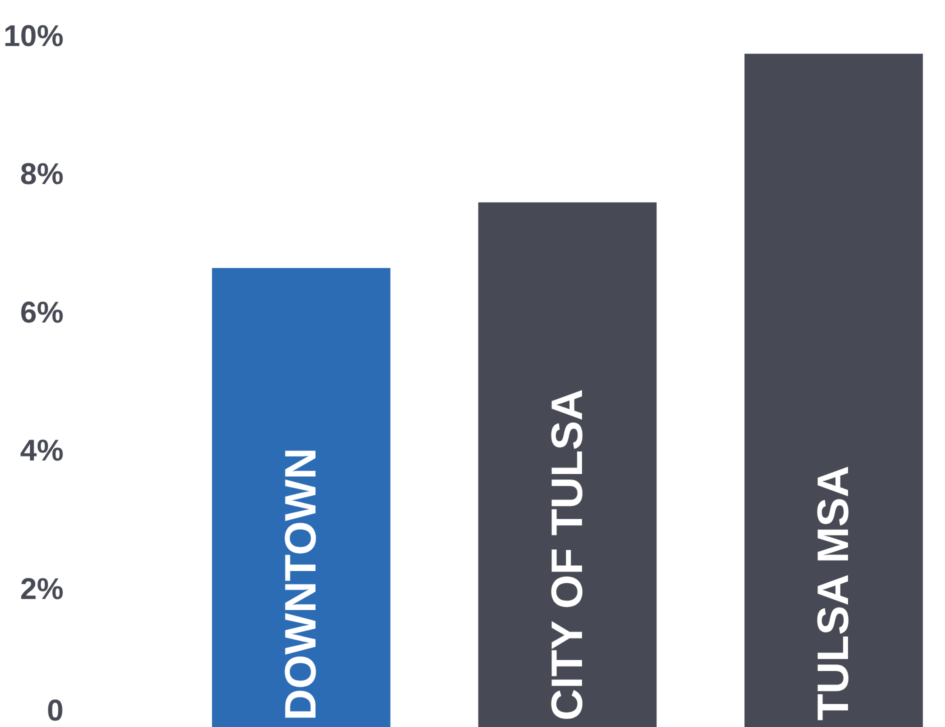  What do you see at coordinates (301, 584) in the screenshot?
I see `x-tick-label: DOWNTOWN` at bounding box center [301, 584].